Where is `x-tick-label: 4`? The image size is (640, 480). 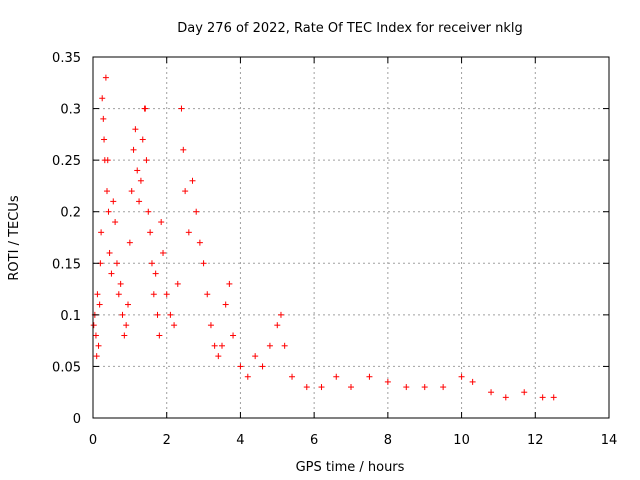
x-tick-label: 4 is located at coordinates (240, 440).